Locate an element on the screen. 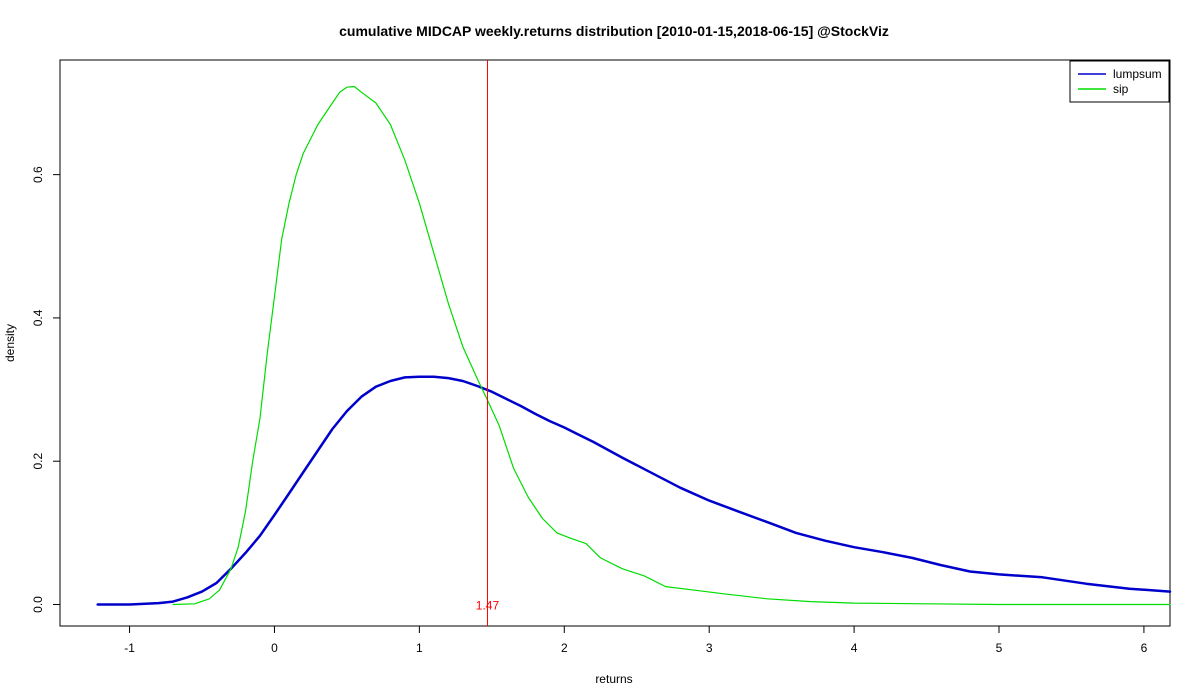 This screenshot has width=1200, height=700. x-axis-label: returns is located at coordinates (613, 679).